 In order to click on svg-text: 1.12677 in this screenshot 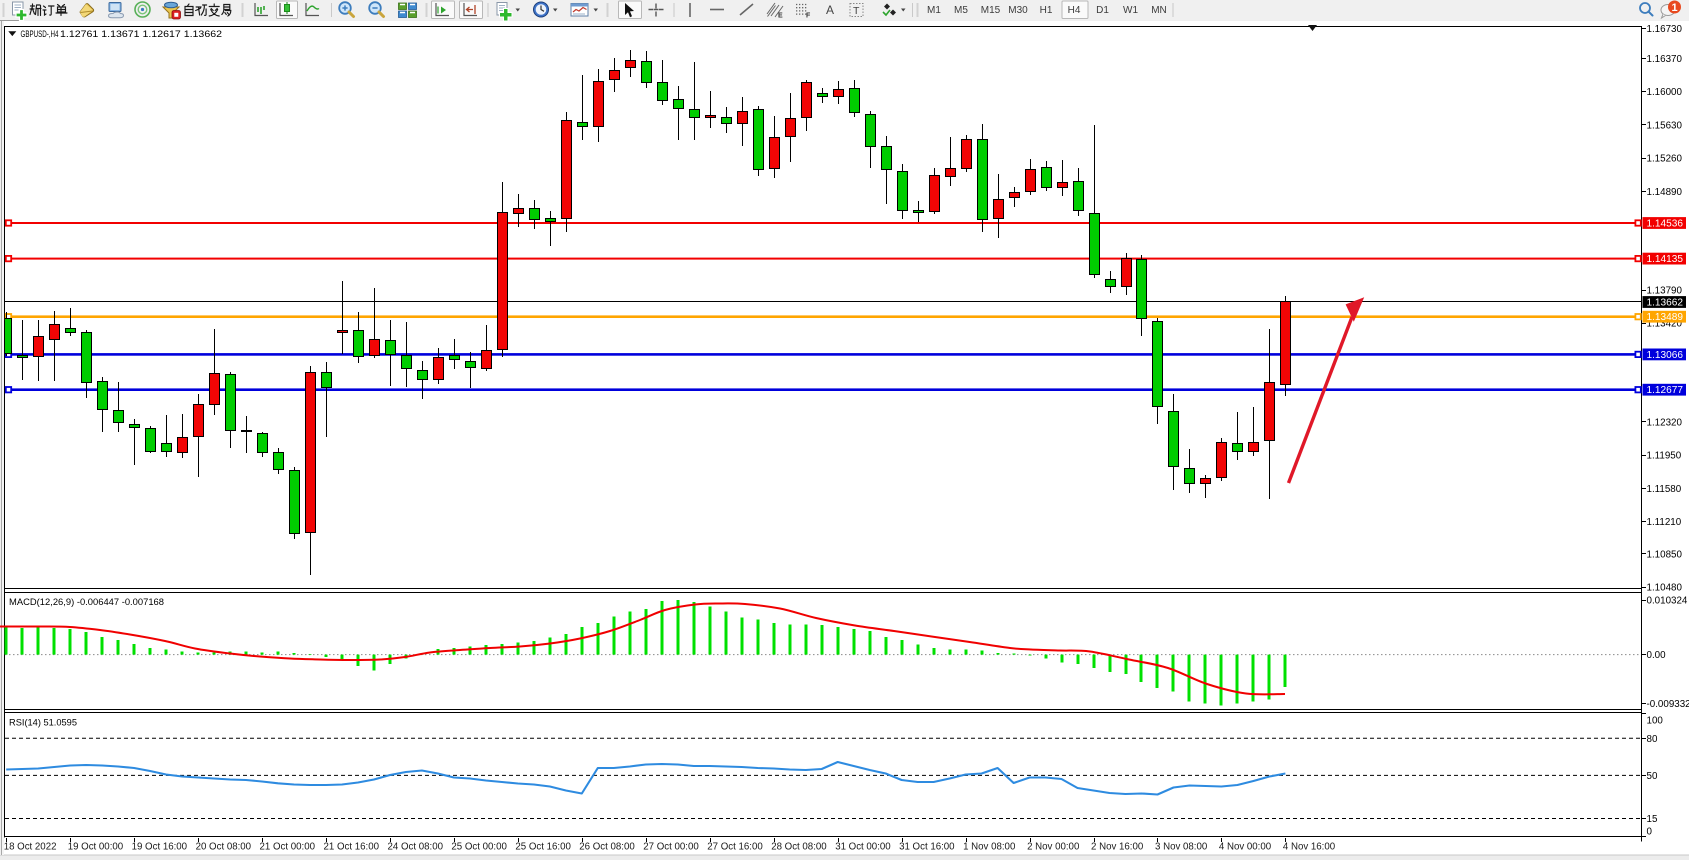, I will do `click(1665, 390)`.